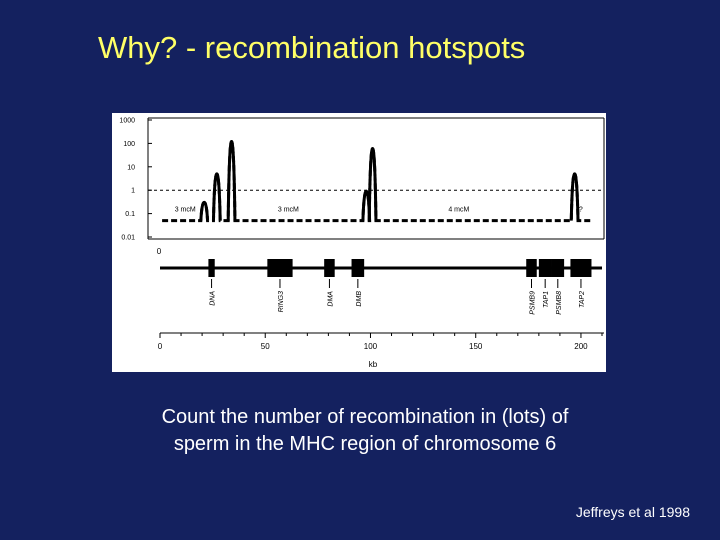 This screenshot has height=540, width=720. What do you see at coordinates (160, 346) in the screenshot?
I see `x-tick-label: 0` at bounding box center [160, 346].